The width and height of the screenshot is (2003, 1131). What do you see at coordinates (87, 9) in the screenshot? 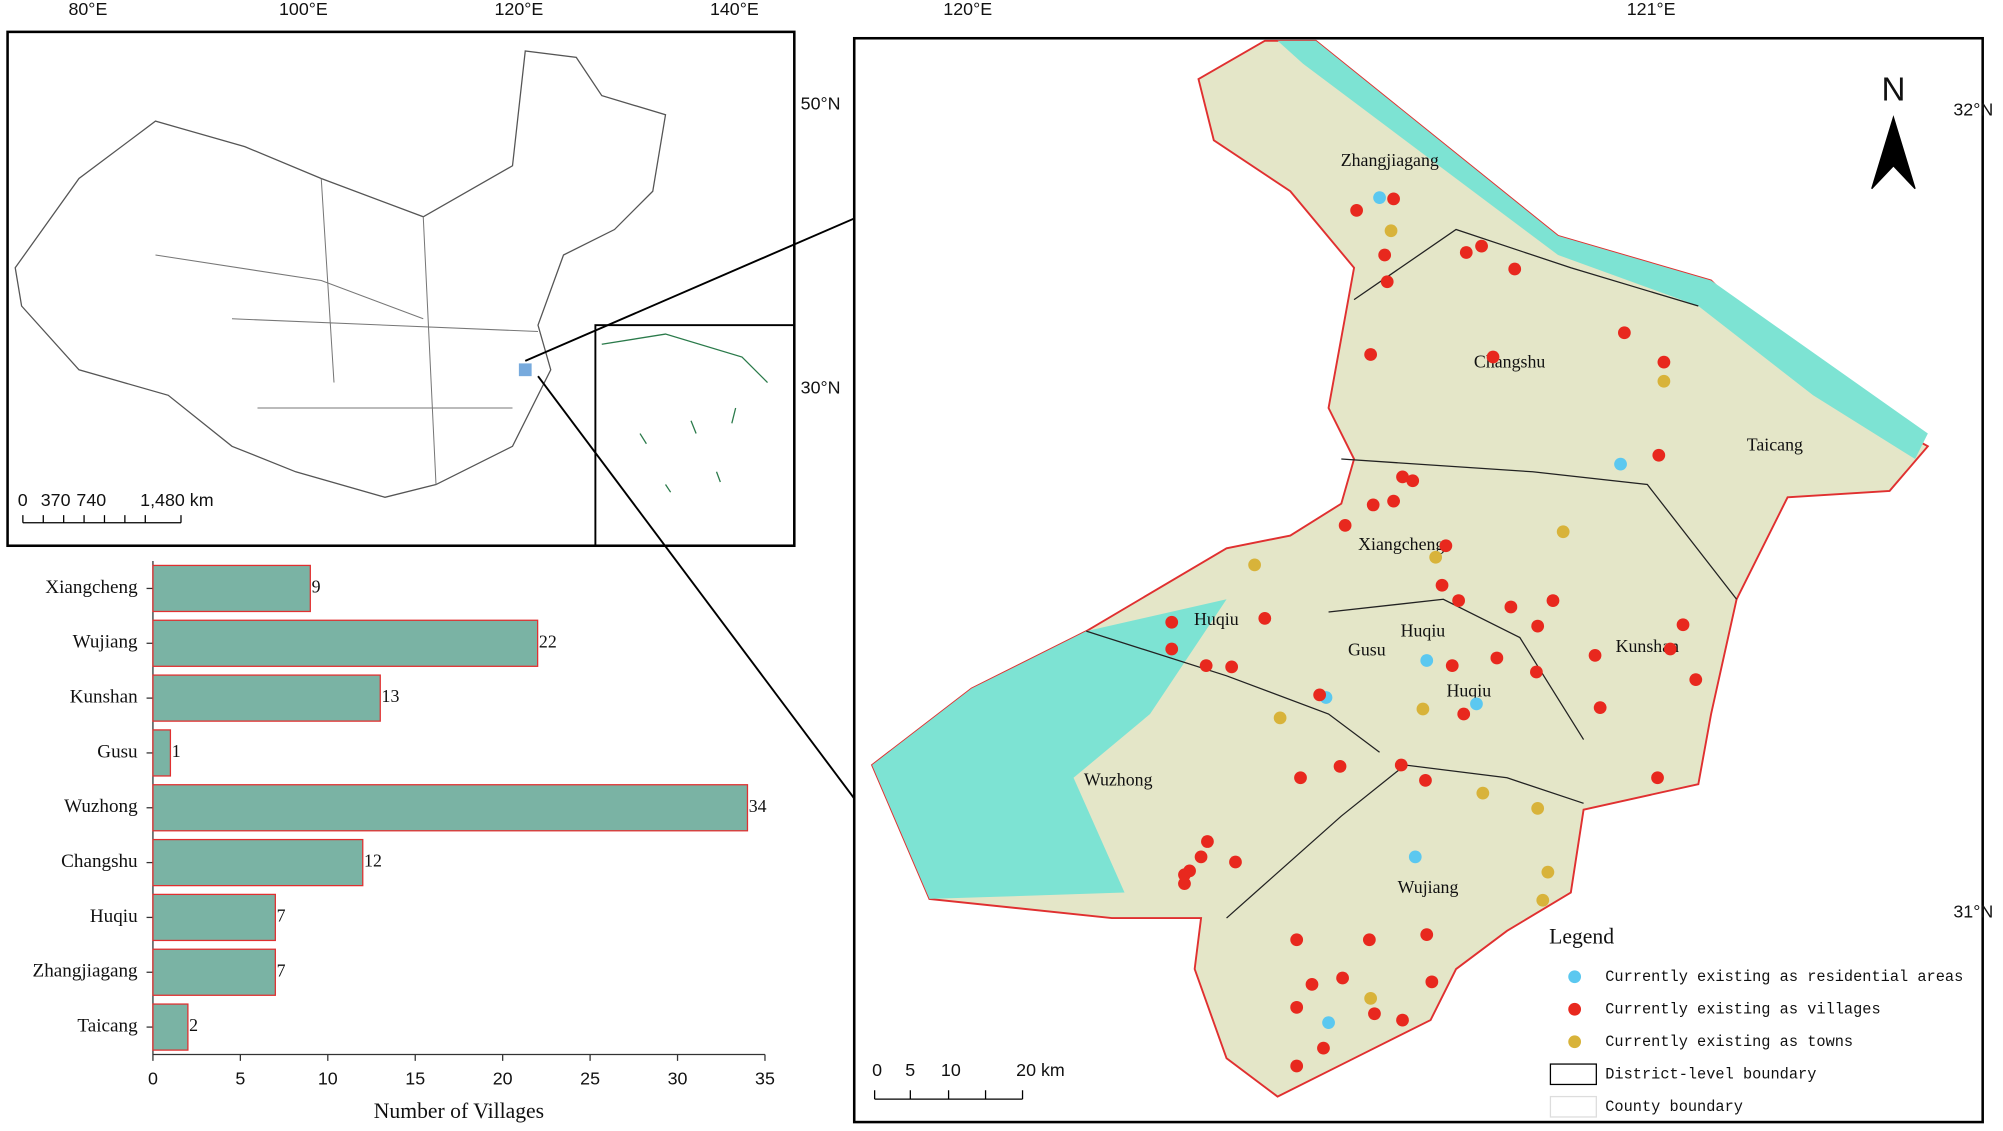
I see `lon-label: 80°E` at bounding box center [87, 9].